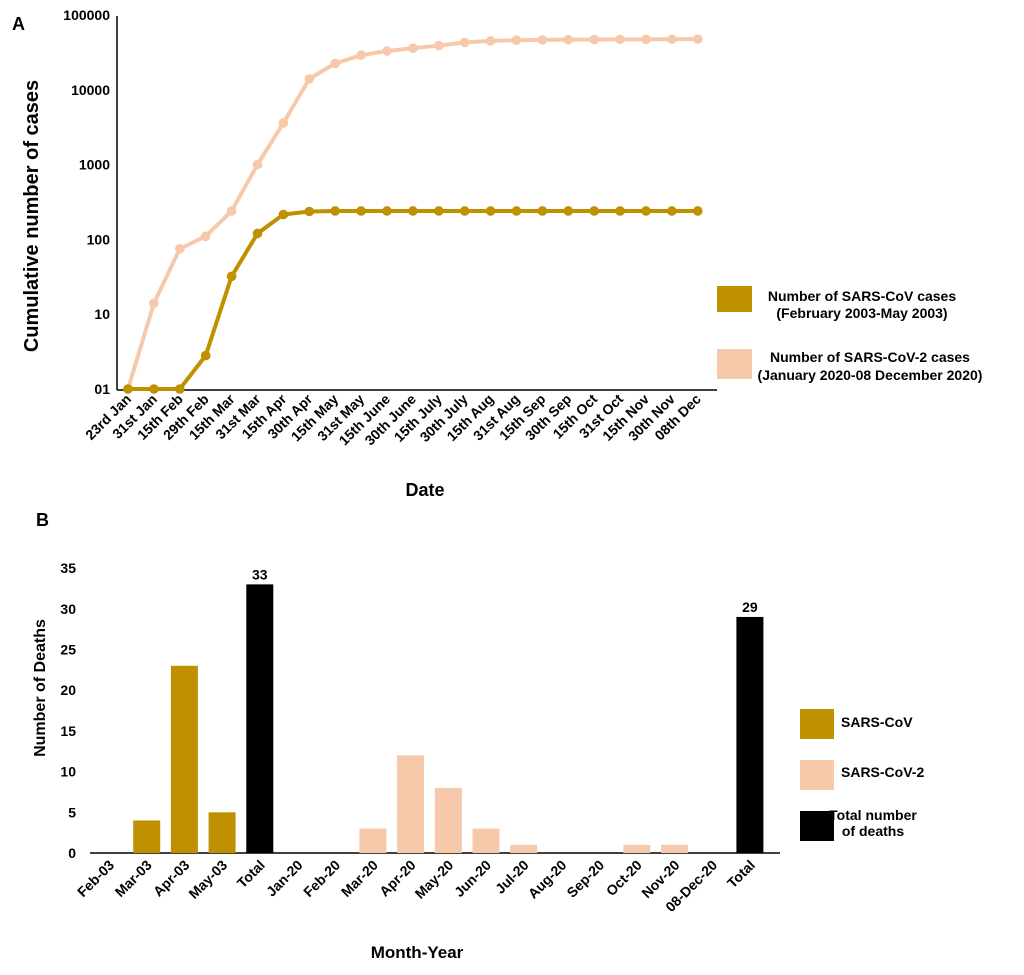 Image resolution: width=1024 pixels, height=975 pixels. Describe the element at coordinates (68, 772) in the screenshot. I see `panel-b-y-tick-label: 10` at that location.